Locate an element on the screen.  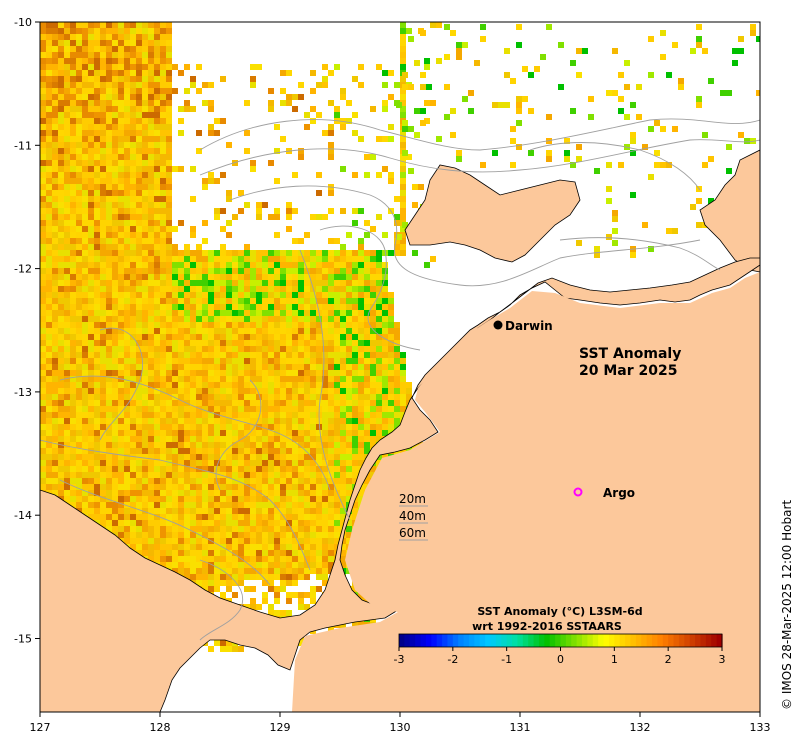
contour-label-40m: 40m is located at coordinates (412, 516).